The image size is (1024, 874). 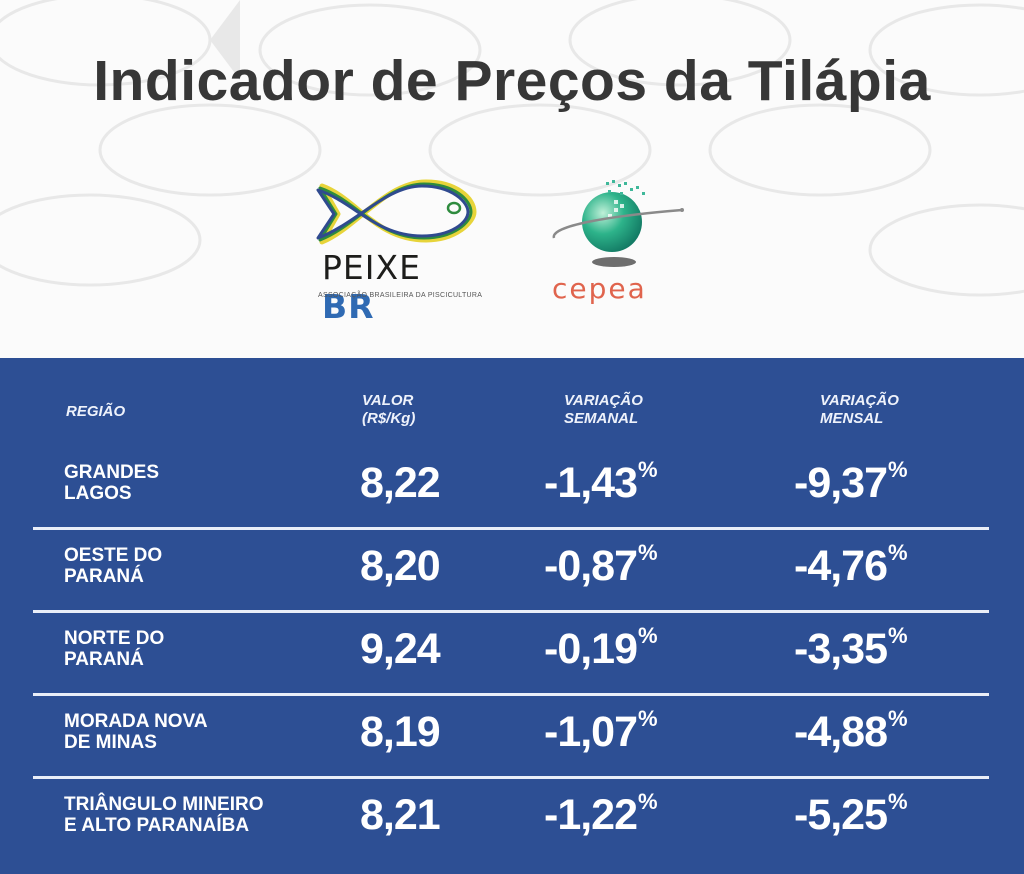 What do you see at coordinates (591, 483) in the screenshot?
I see `weekly-value: -1,43` at bounding box center [591, 483].